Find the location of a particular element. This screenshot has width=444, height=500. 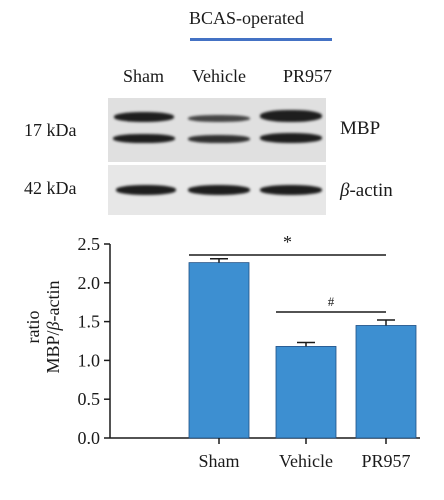

mbp-band-pr957-lower is located at coordinates (291, 138).